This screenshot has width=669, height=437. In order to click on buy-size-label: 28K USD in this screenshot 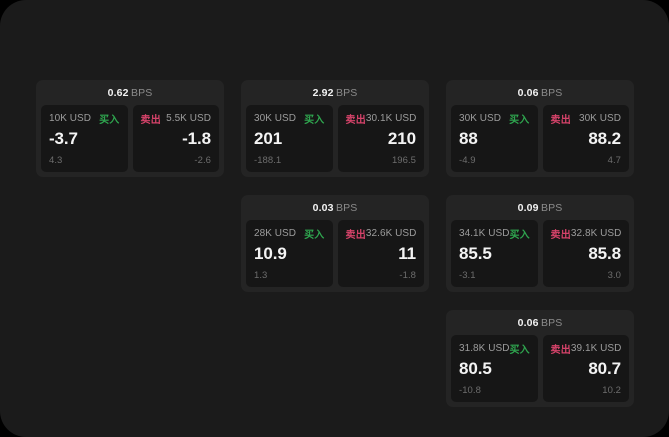, I will do `click(275, 233)`.